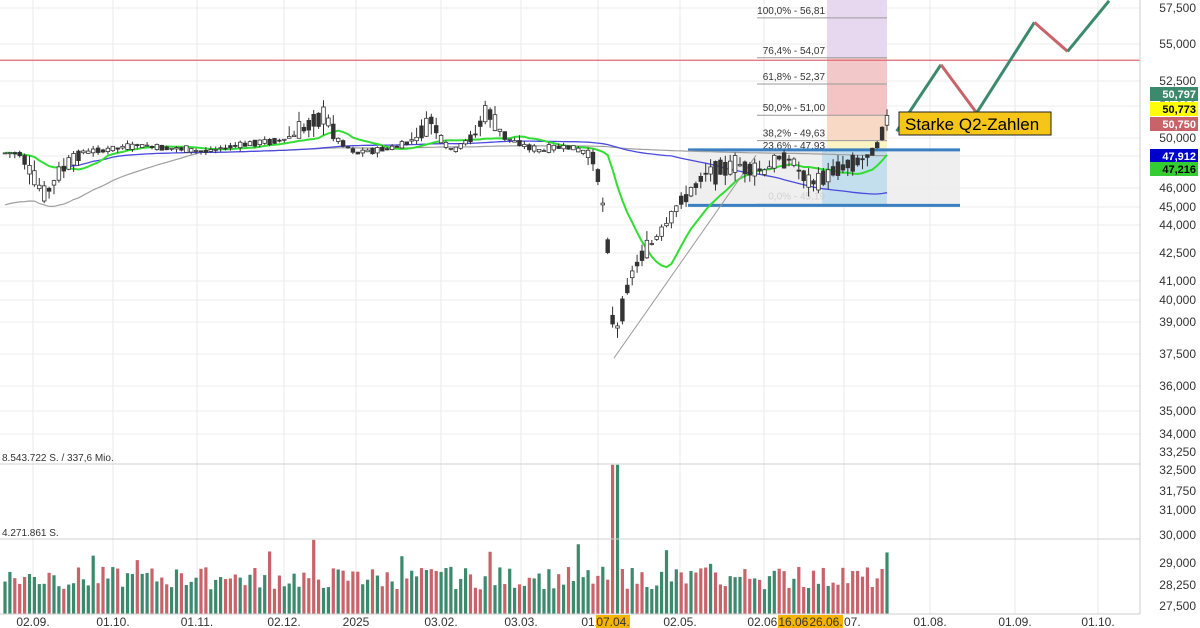  I want to click on fibonacci-label: 23,6% - 47,93, so click(794, 146).